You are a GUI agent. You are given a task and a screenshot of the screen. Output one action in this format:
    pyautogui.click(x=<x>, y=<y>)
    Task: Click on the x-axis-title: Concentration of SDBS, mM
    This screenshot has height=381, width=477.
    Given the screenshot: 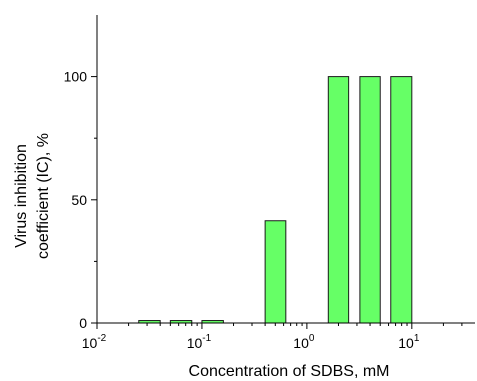 What is the action you would take?
    pyautogui.click(x=289, y=371)
    